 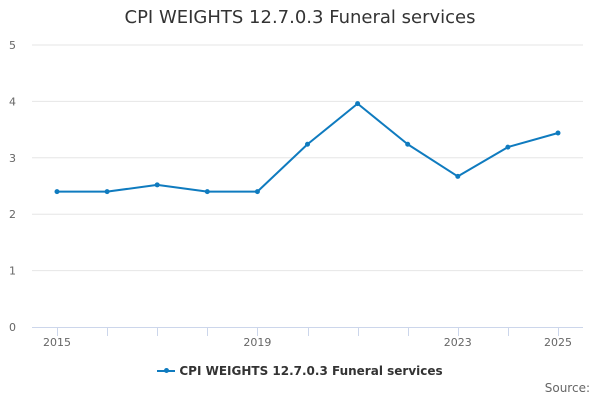 I want to click on x-tick-label: 2019, so click(x=257, y=342).